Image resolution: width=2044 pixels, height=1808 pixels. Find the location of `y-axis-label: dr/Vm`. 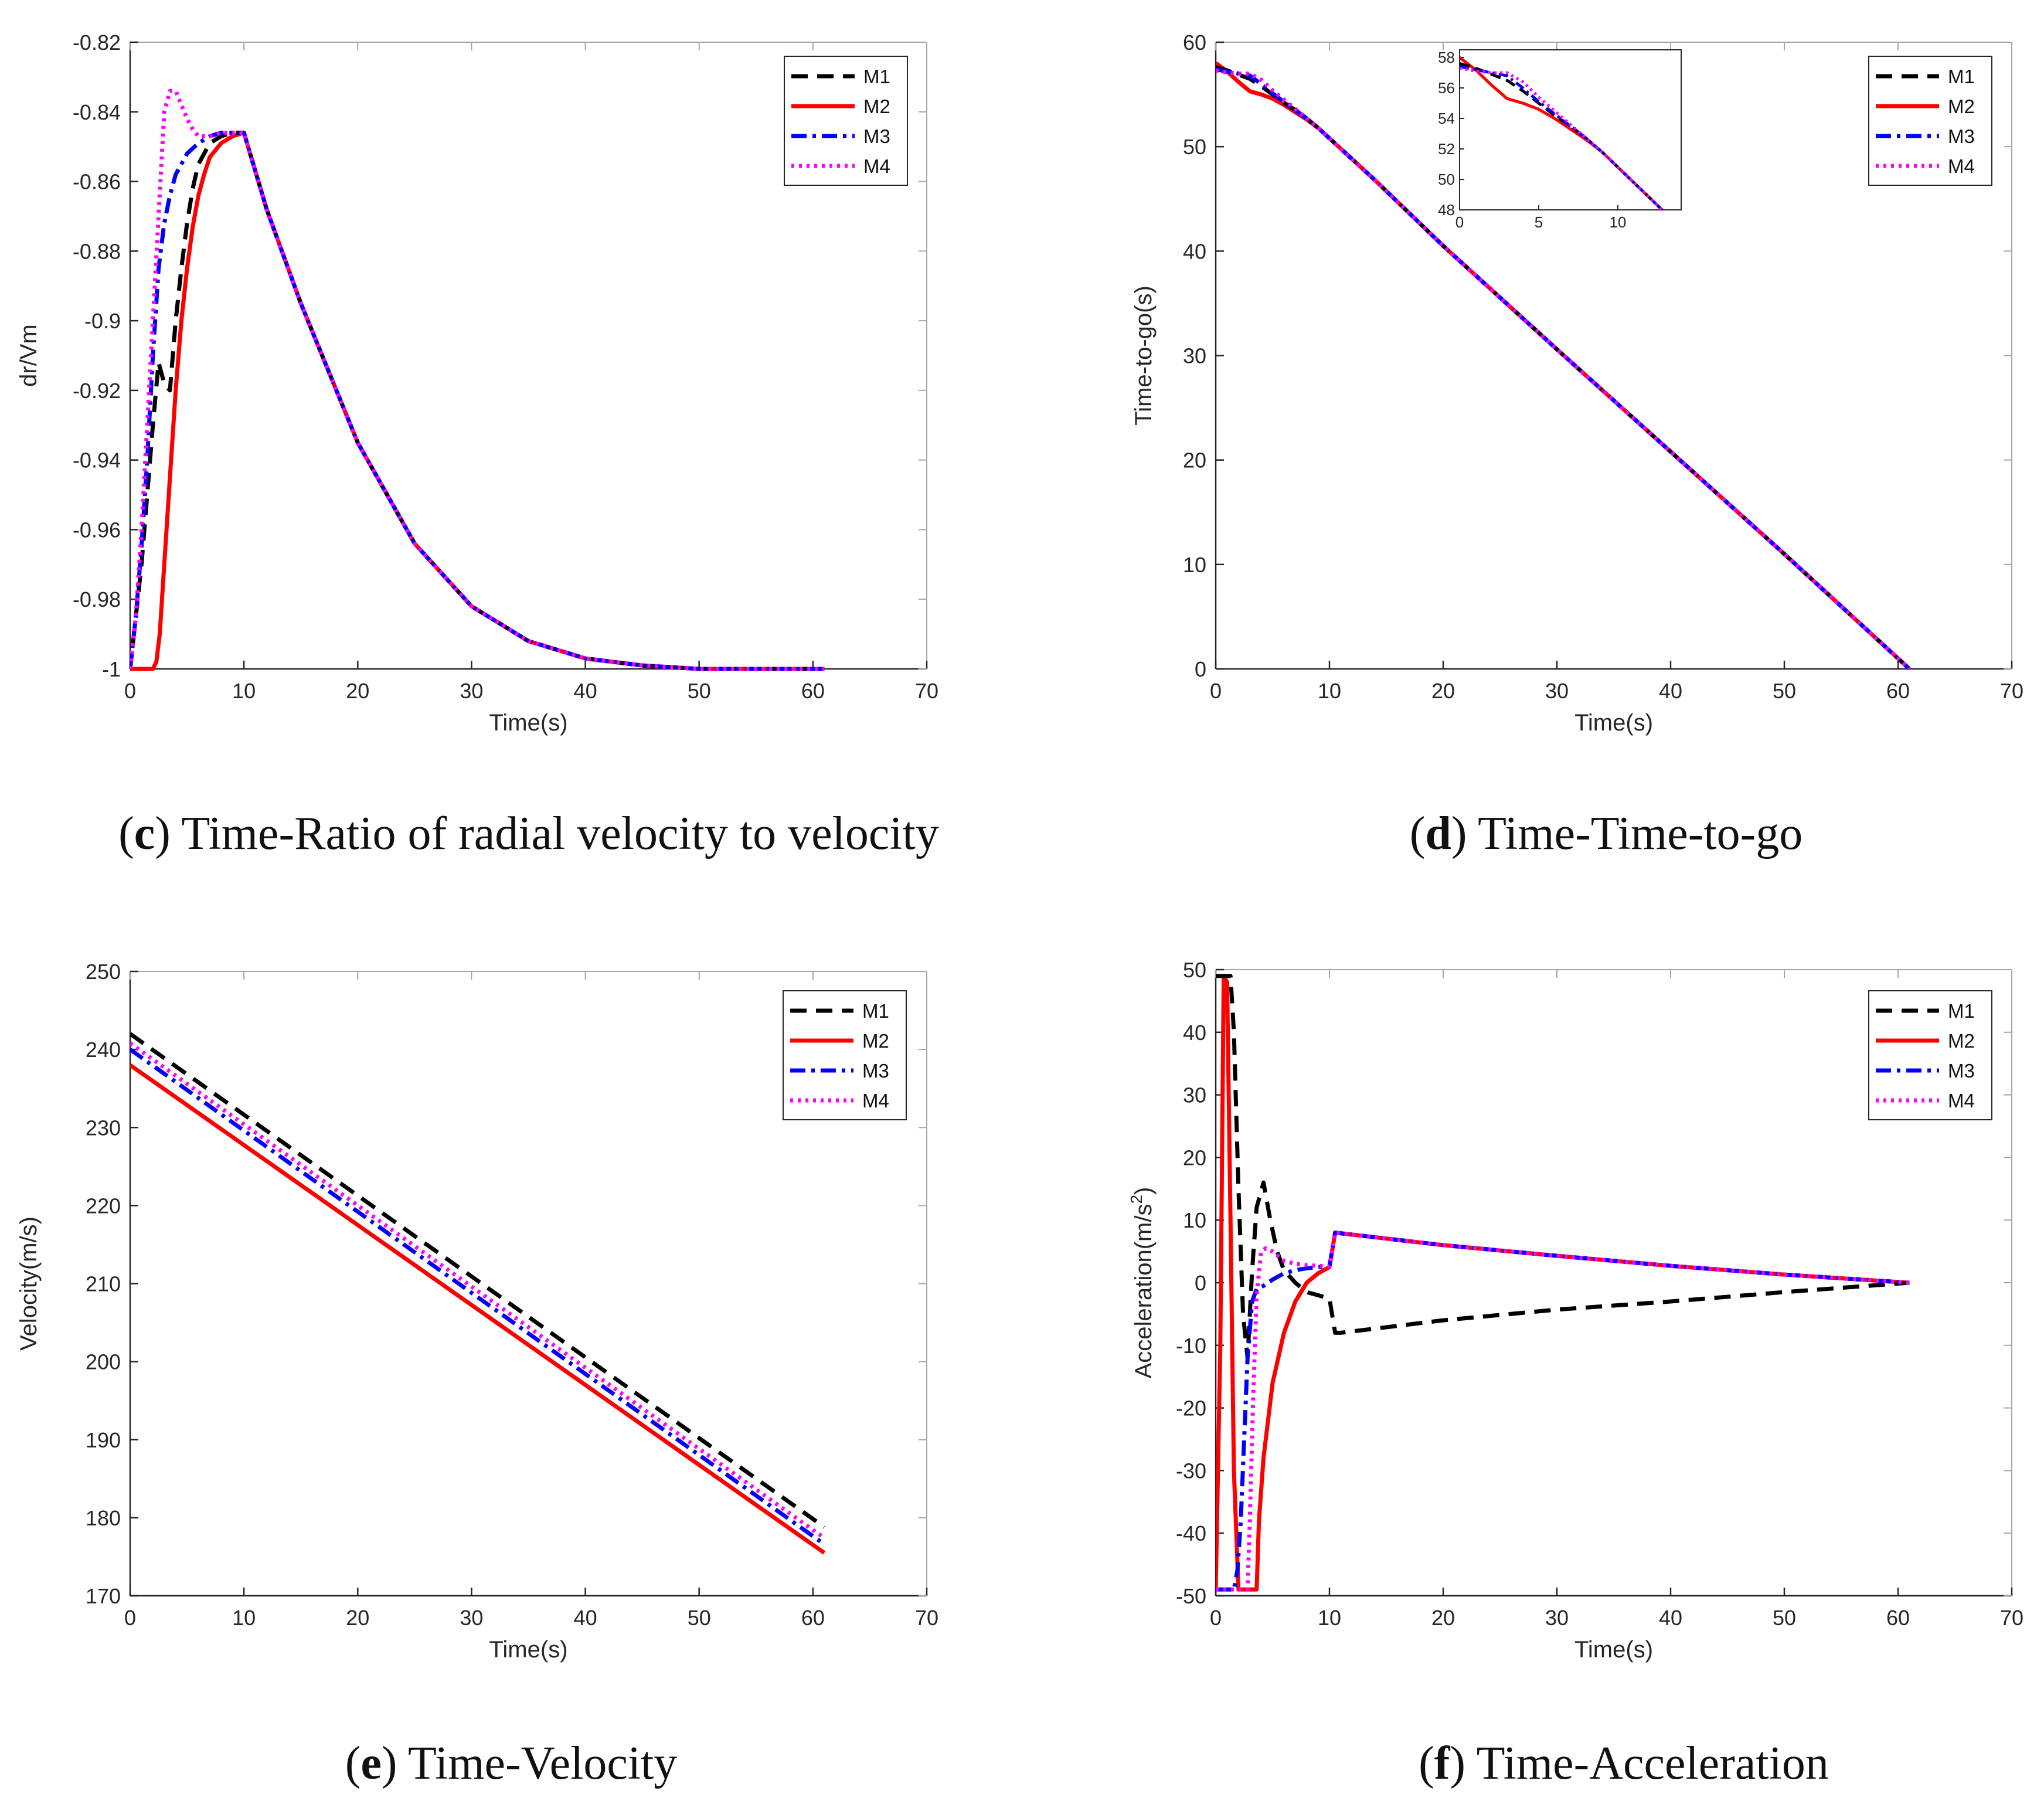

y-axis-label: dr/Vm is located at coordinates (29, 355).